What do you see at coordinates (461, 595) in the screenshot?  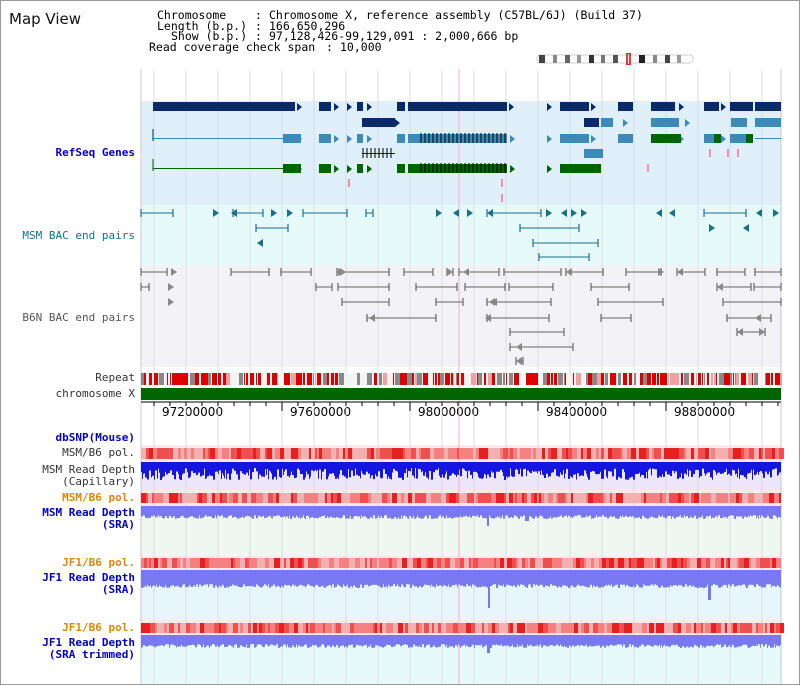 I see `jf1-sra-band` at bounding box center [461, 595].